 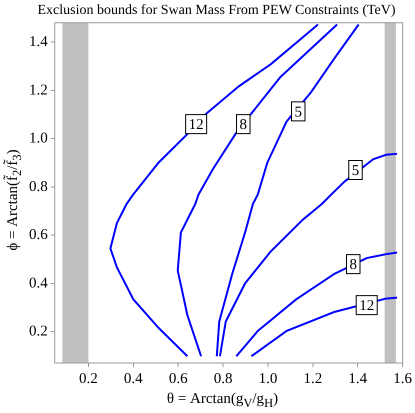 What do you see at coordinates (38, 235) in the screenshot?
I see `y-tick-label: 0.6` at bounding box center [38, 235].